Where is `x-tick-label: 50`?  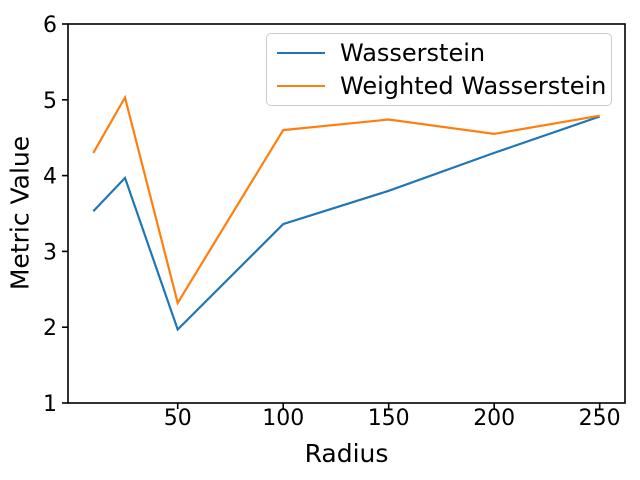 x-tick-label: 50 is located at coordinates (178, 418).